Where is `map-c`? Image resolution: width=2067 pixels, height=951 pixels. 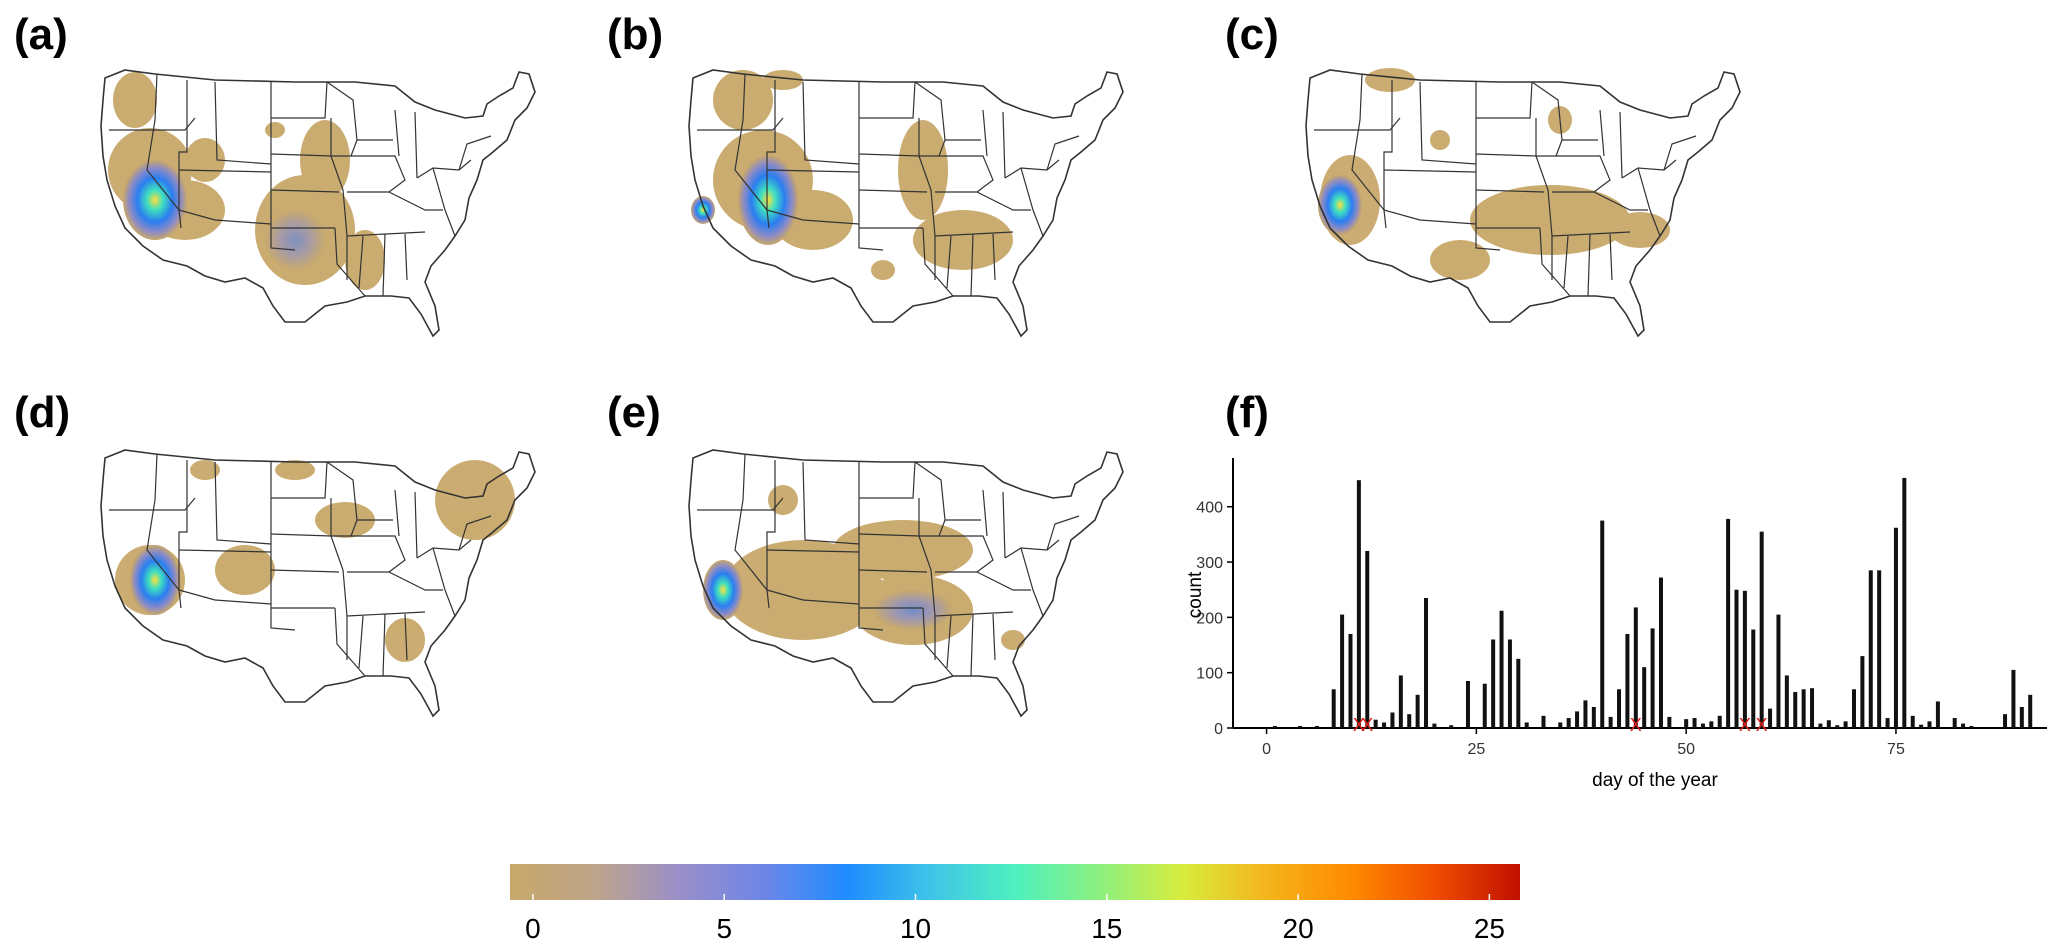 map-c is located at coordinates (1523, 202).